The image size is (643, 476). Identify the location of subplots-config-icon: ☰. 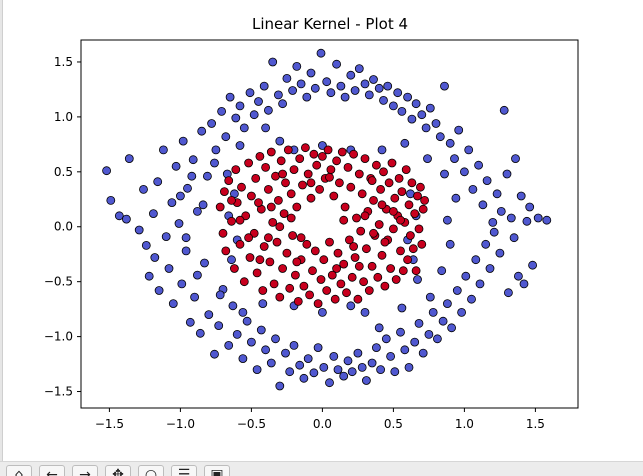
(184, 470).